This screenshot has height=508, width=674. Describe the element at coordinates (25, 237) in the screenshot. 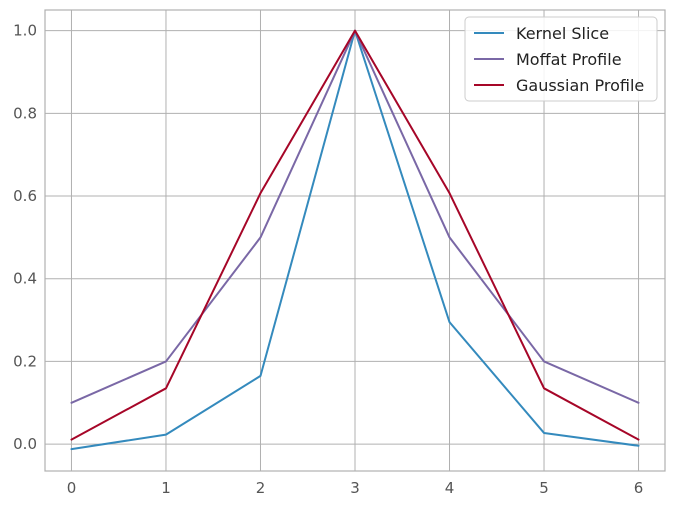

I see `y-axis-ticks: 0.0 0.2 0.4 0.6 0.8 1.0` at that location.